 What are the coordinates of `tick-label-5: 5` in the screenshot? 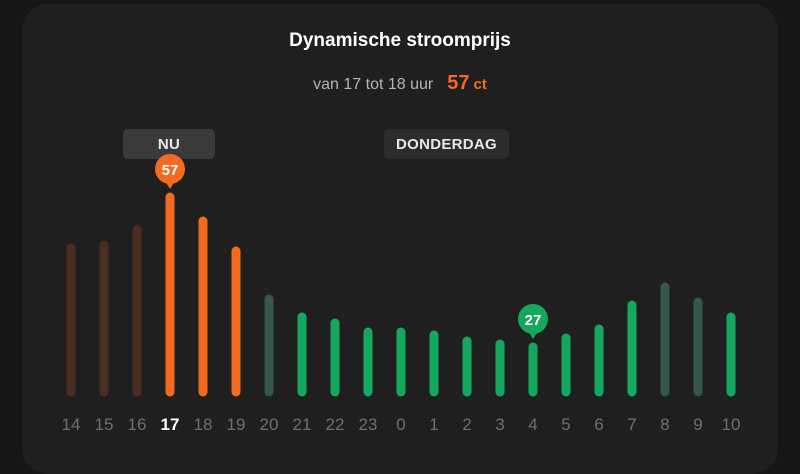 It's located at (565, 424).